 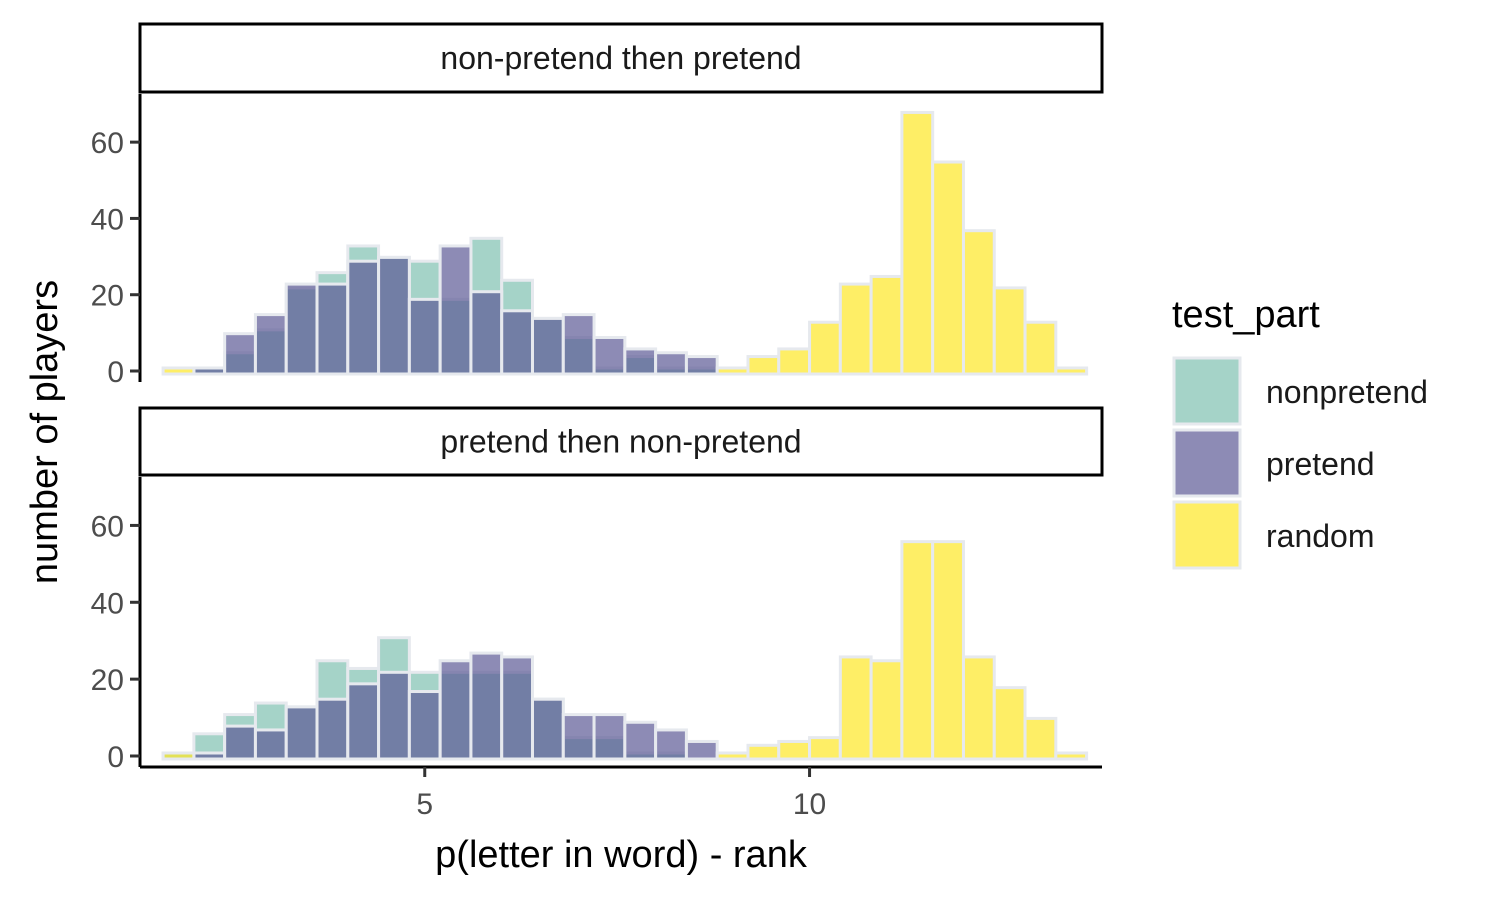 I want to click on legend-label-random: random, so click(x=1320, y=536).